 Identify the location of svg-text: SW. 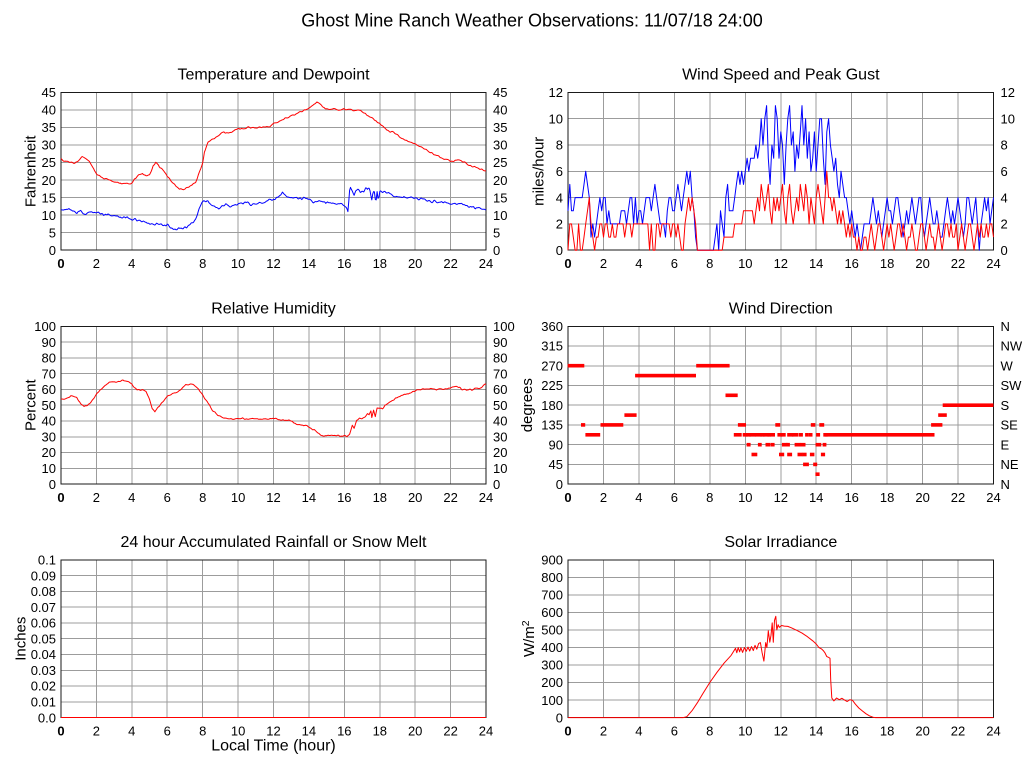
(1012, 385).